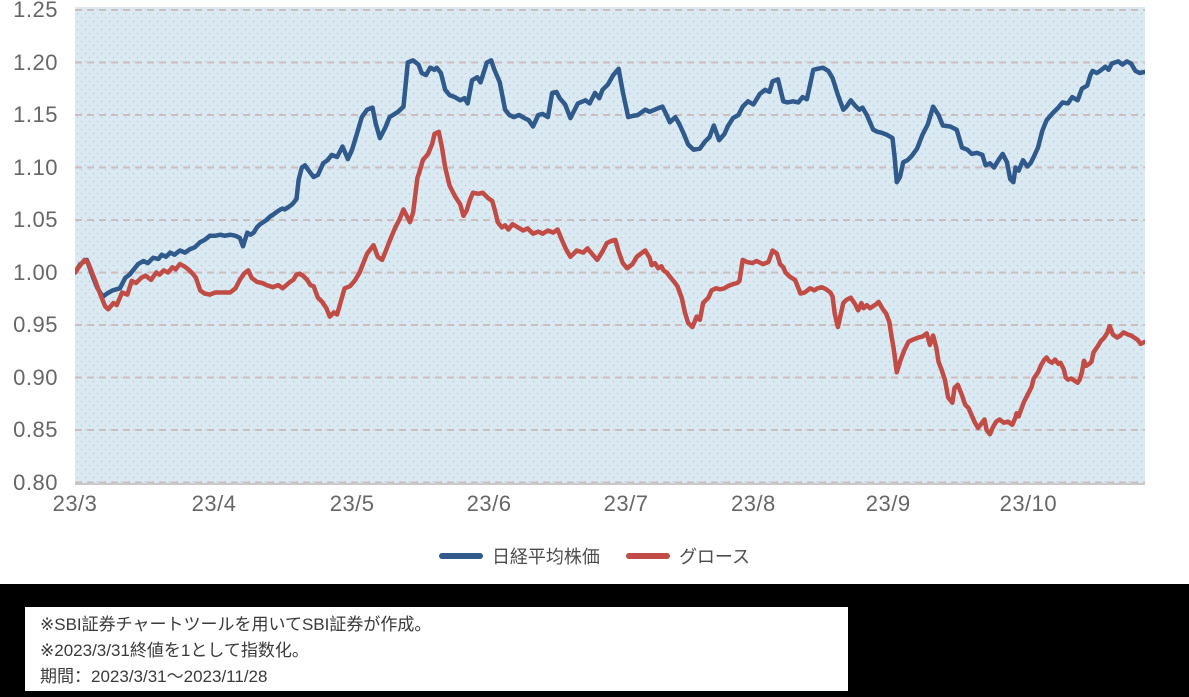  I want to click on legend-item-growth: グロース, so click(688, 556).